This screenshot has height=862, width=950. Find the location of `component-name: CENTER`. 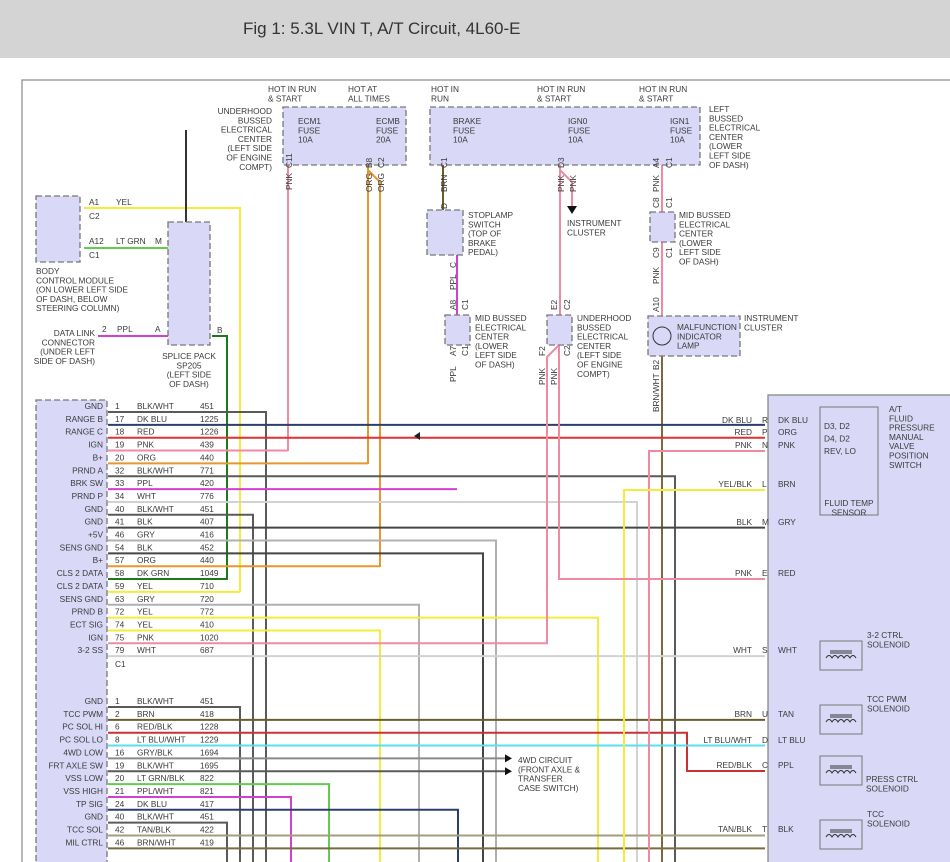

component-name: CENTER is located at coordinates (492, 337).